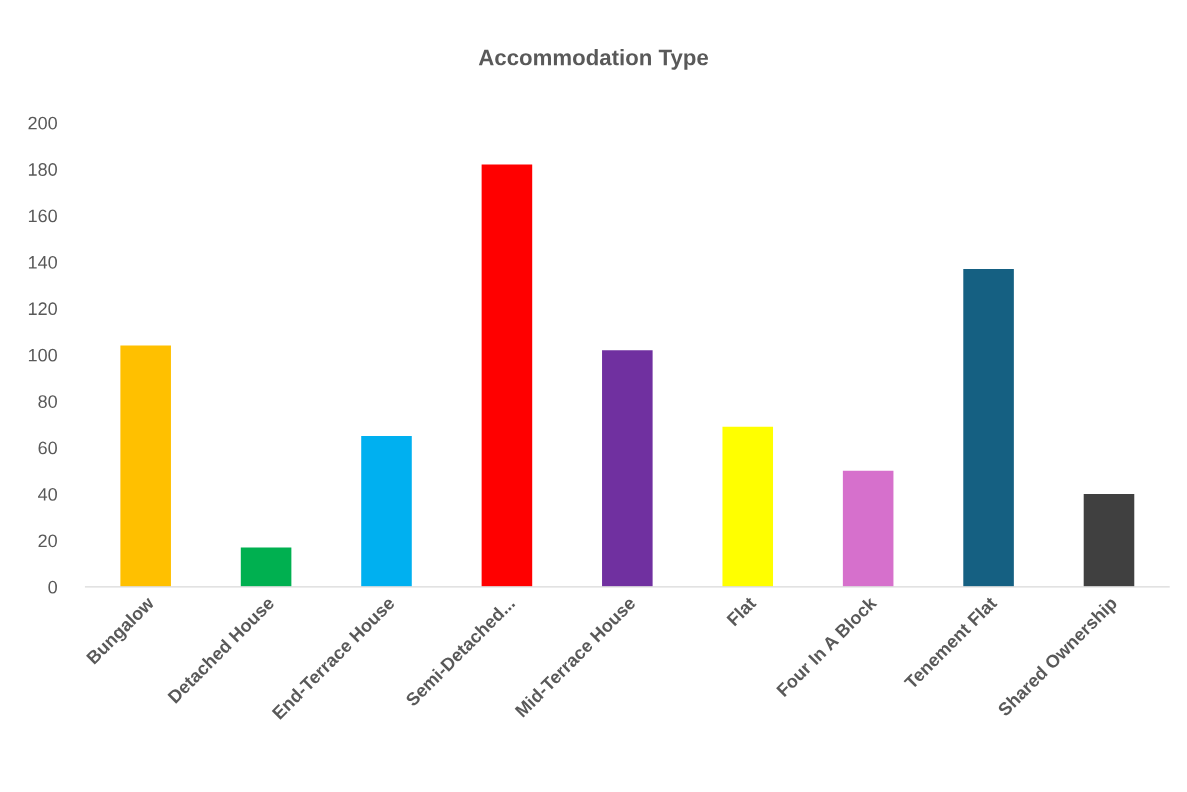  Describe the element at coordinates (42, 123) in the screenshot. I see `y-tick-label: 200` at that location.